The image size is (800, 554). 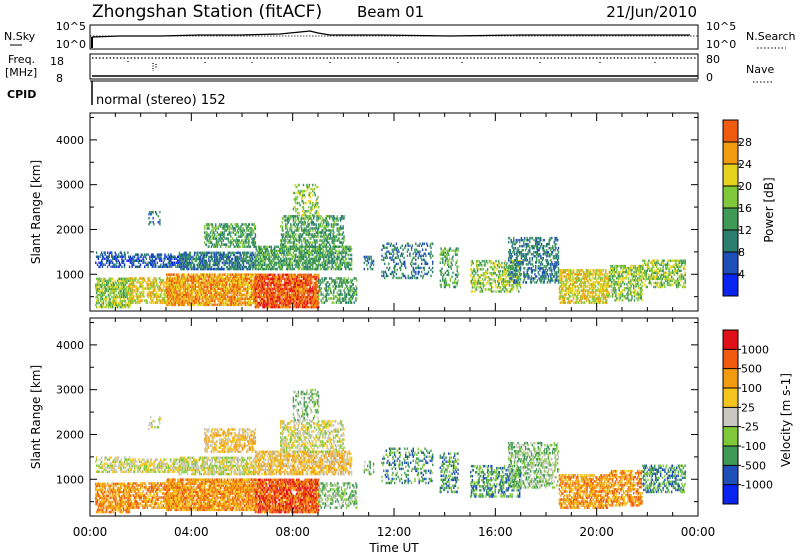 What do you see at coordinates (389, 69) in the screenshot?
I see `freq-panel: Freq. [MHz] 18 8 80 0 Nave` at bounding box center [389, 69].